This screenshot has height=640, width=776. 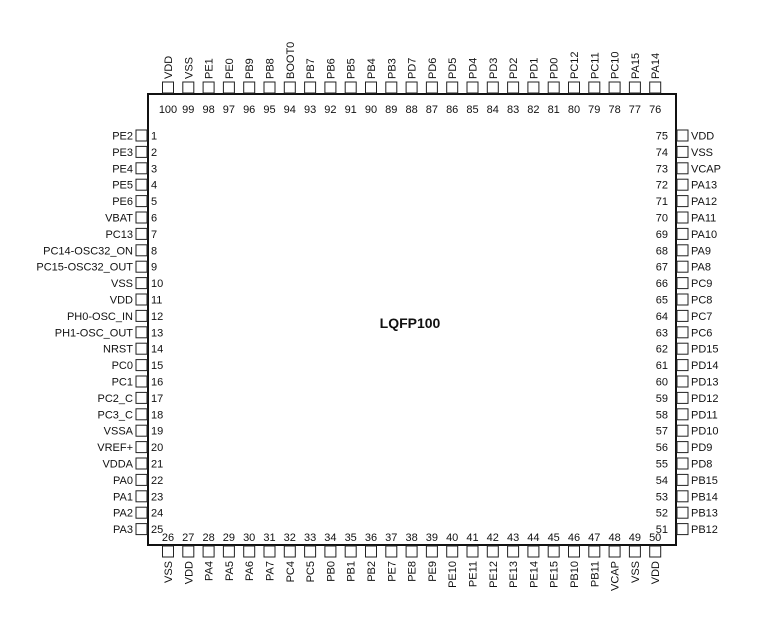 I want to click on pin-33: PC5 33, so click(x=310, y=557).